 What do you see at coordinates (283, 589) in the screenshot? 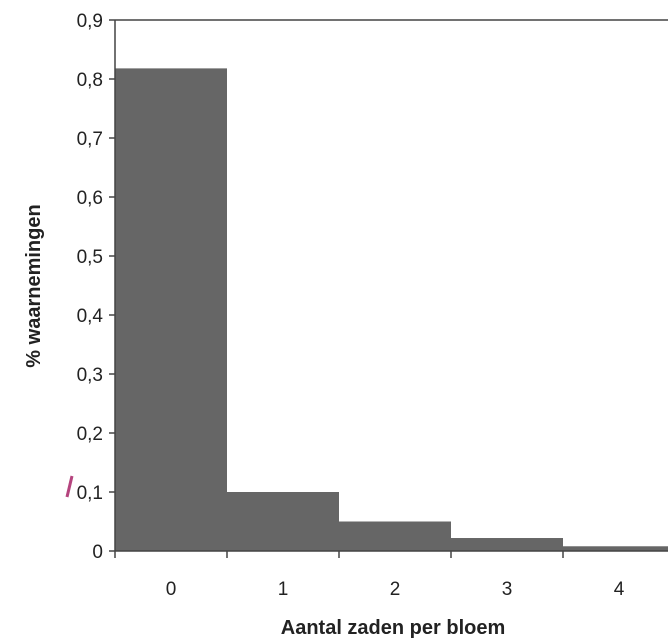
I see `x-tick-label: 1` at bounding box center [283, 589].